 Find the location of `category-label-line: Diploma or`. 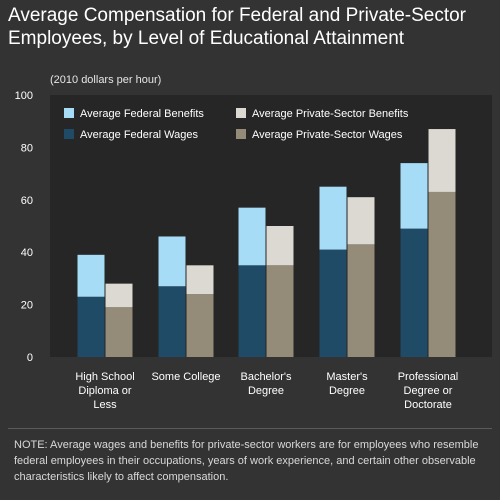

category-label-line: Diploma or is located at coordinates (105, 391).